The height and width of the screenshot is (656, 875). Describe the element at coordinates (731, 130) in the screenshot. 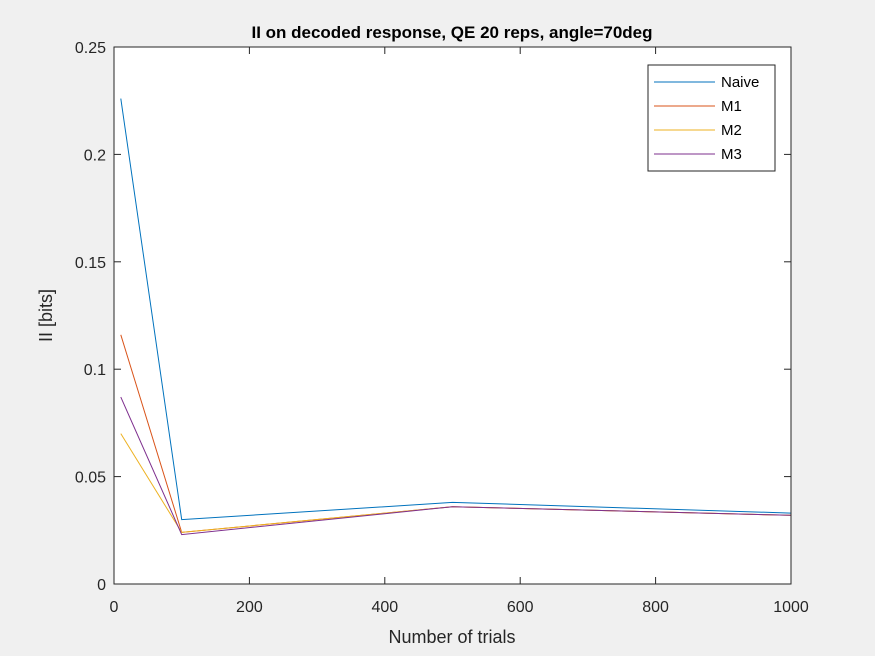

I see `legend-label-m2: M2` at that location.